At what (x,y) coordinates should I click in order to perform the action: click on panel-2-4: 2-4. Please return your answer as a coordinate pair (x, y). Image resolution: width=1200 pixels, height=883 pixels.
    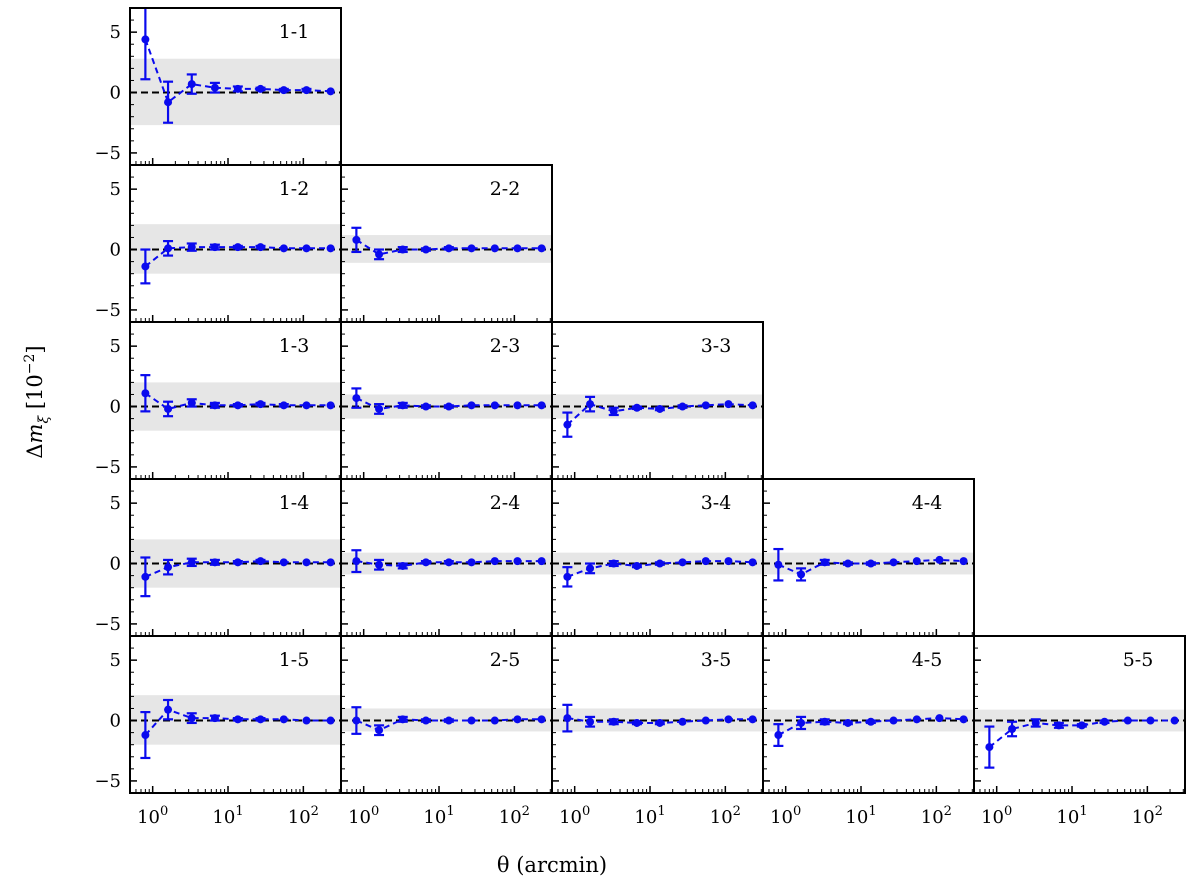
    Looking at the image, I should click on (446, 557).